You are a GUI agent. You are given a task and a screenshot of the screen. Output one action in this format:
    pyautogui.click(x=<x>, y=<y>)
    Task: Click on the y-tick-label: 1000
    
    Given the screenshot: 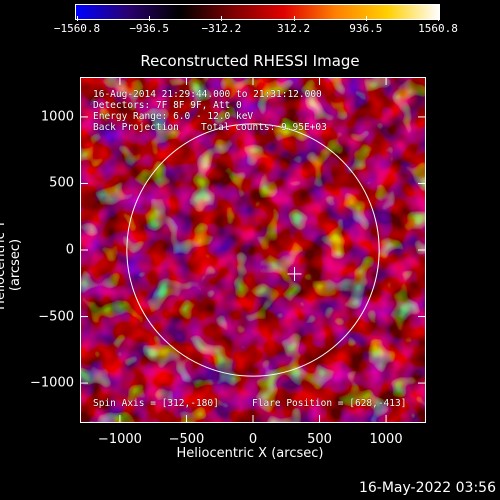 What is the action you would take?
    pyautogui.click(x=57, y=117)
    